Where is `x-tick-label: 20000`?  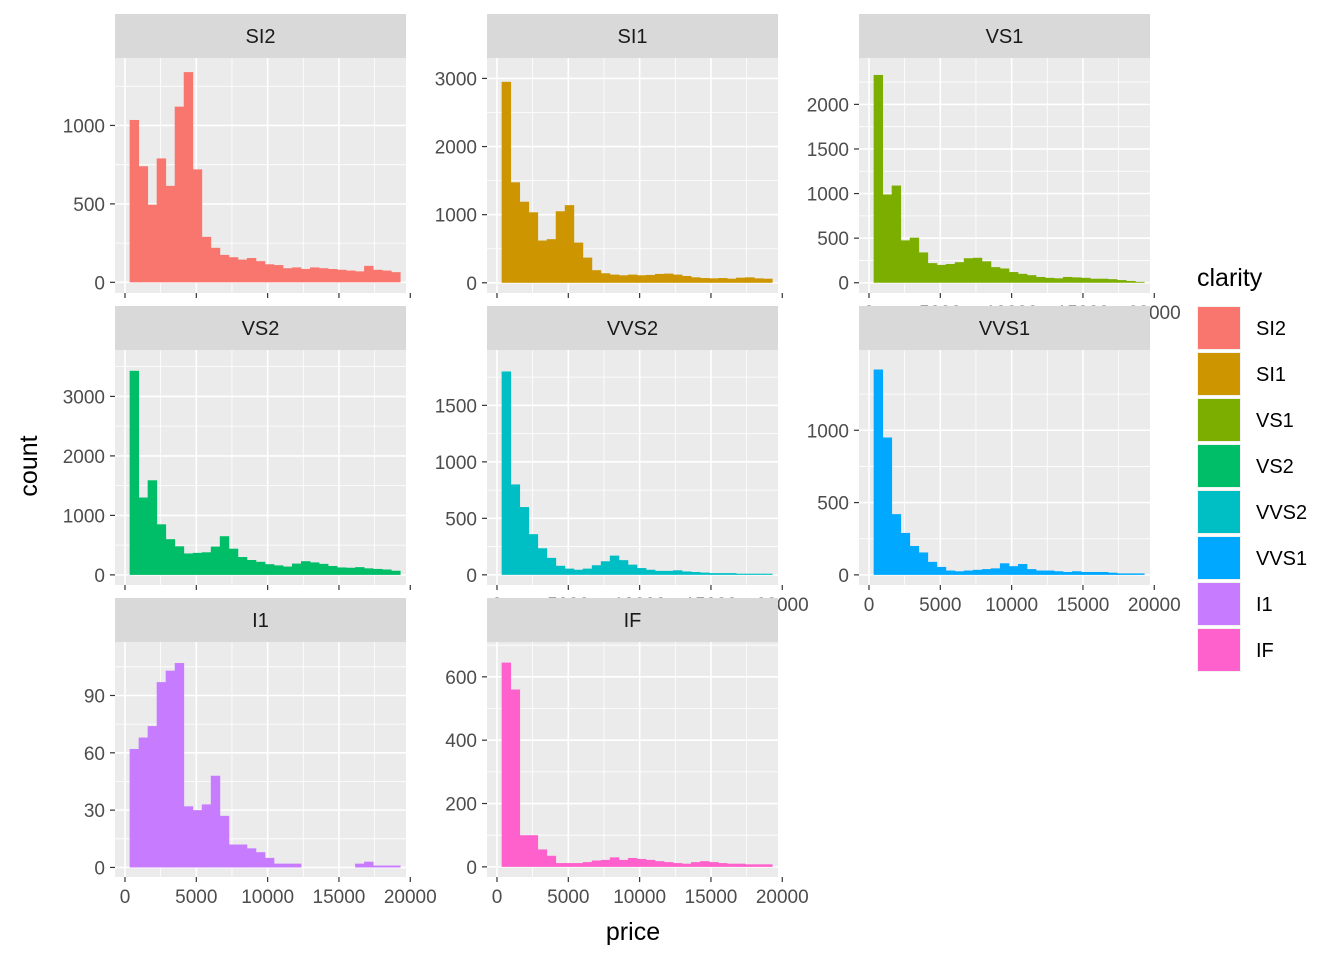 x-tick-label: 20000 is located at coordinates (1154, 605).